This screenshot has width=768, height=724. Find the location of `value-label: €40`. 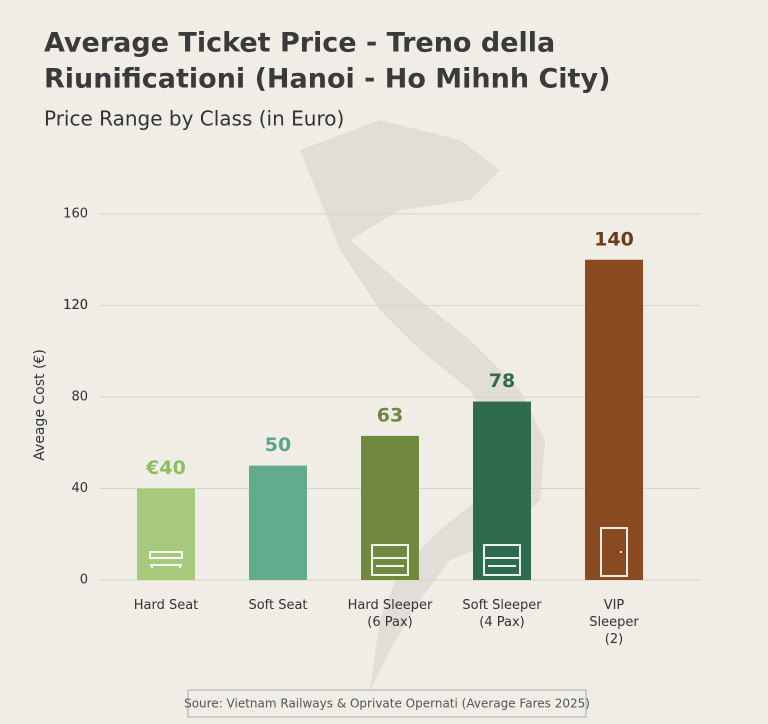

value-label: €40 is located at coordinates (165, 468).